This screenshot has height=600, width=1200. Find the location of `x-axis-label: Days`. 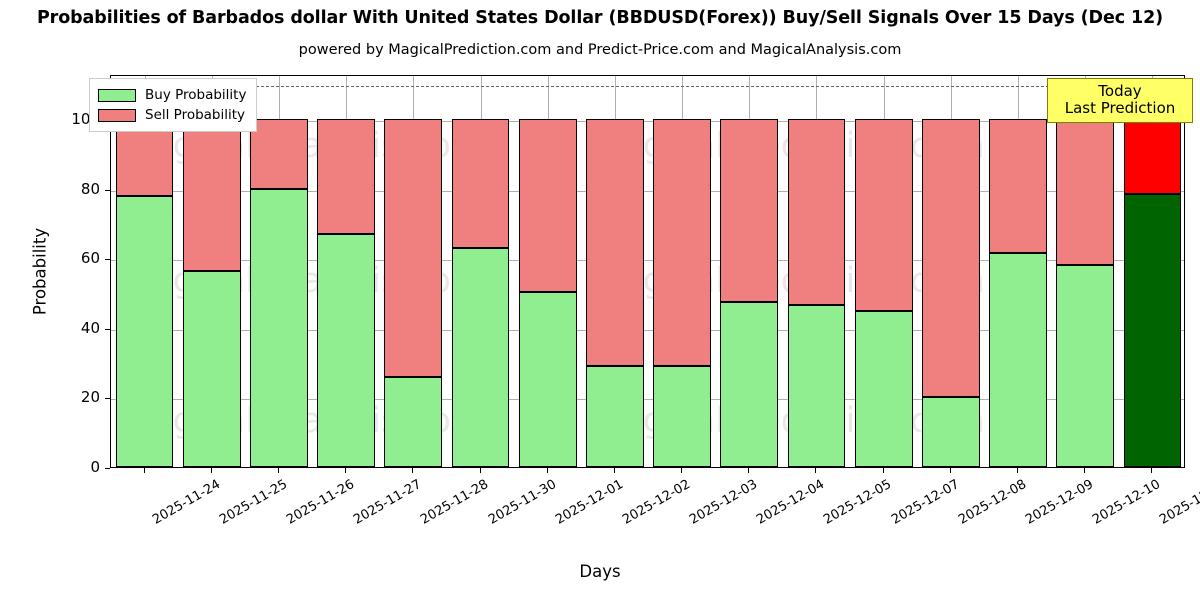

x-axis-label: Days is located at coordinates (600, 571).